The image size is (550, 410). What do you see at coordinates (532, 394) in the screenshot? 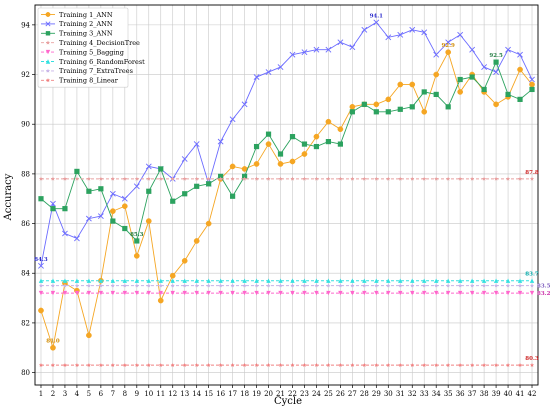
I see `x-tick-label: 42` at bounding box center [532, 394].